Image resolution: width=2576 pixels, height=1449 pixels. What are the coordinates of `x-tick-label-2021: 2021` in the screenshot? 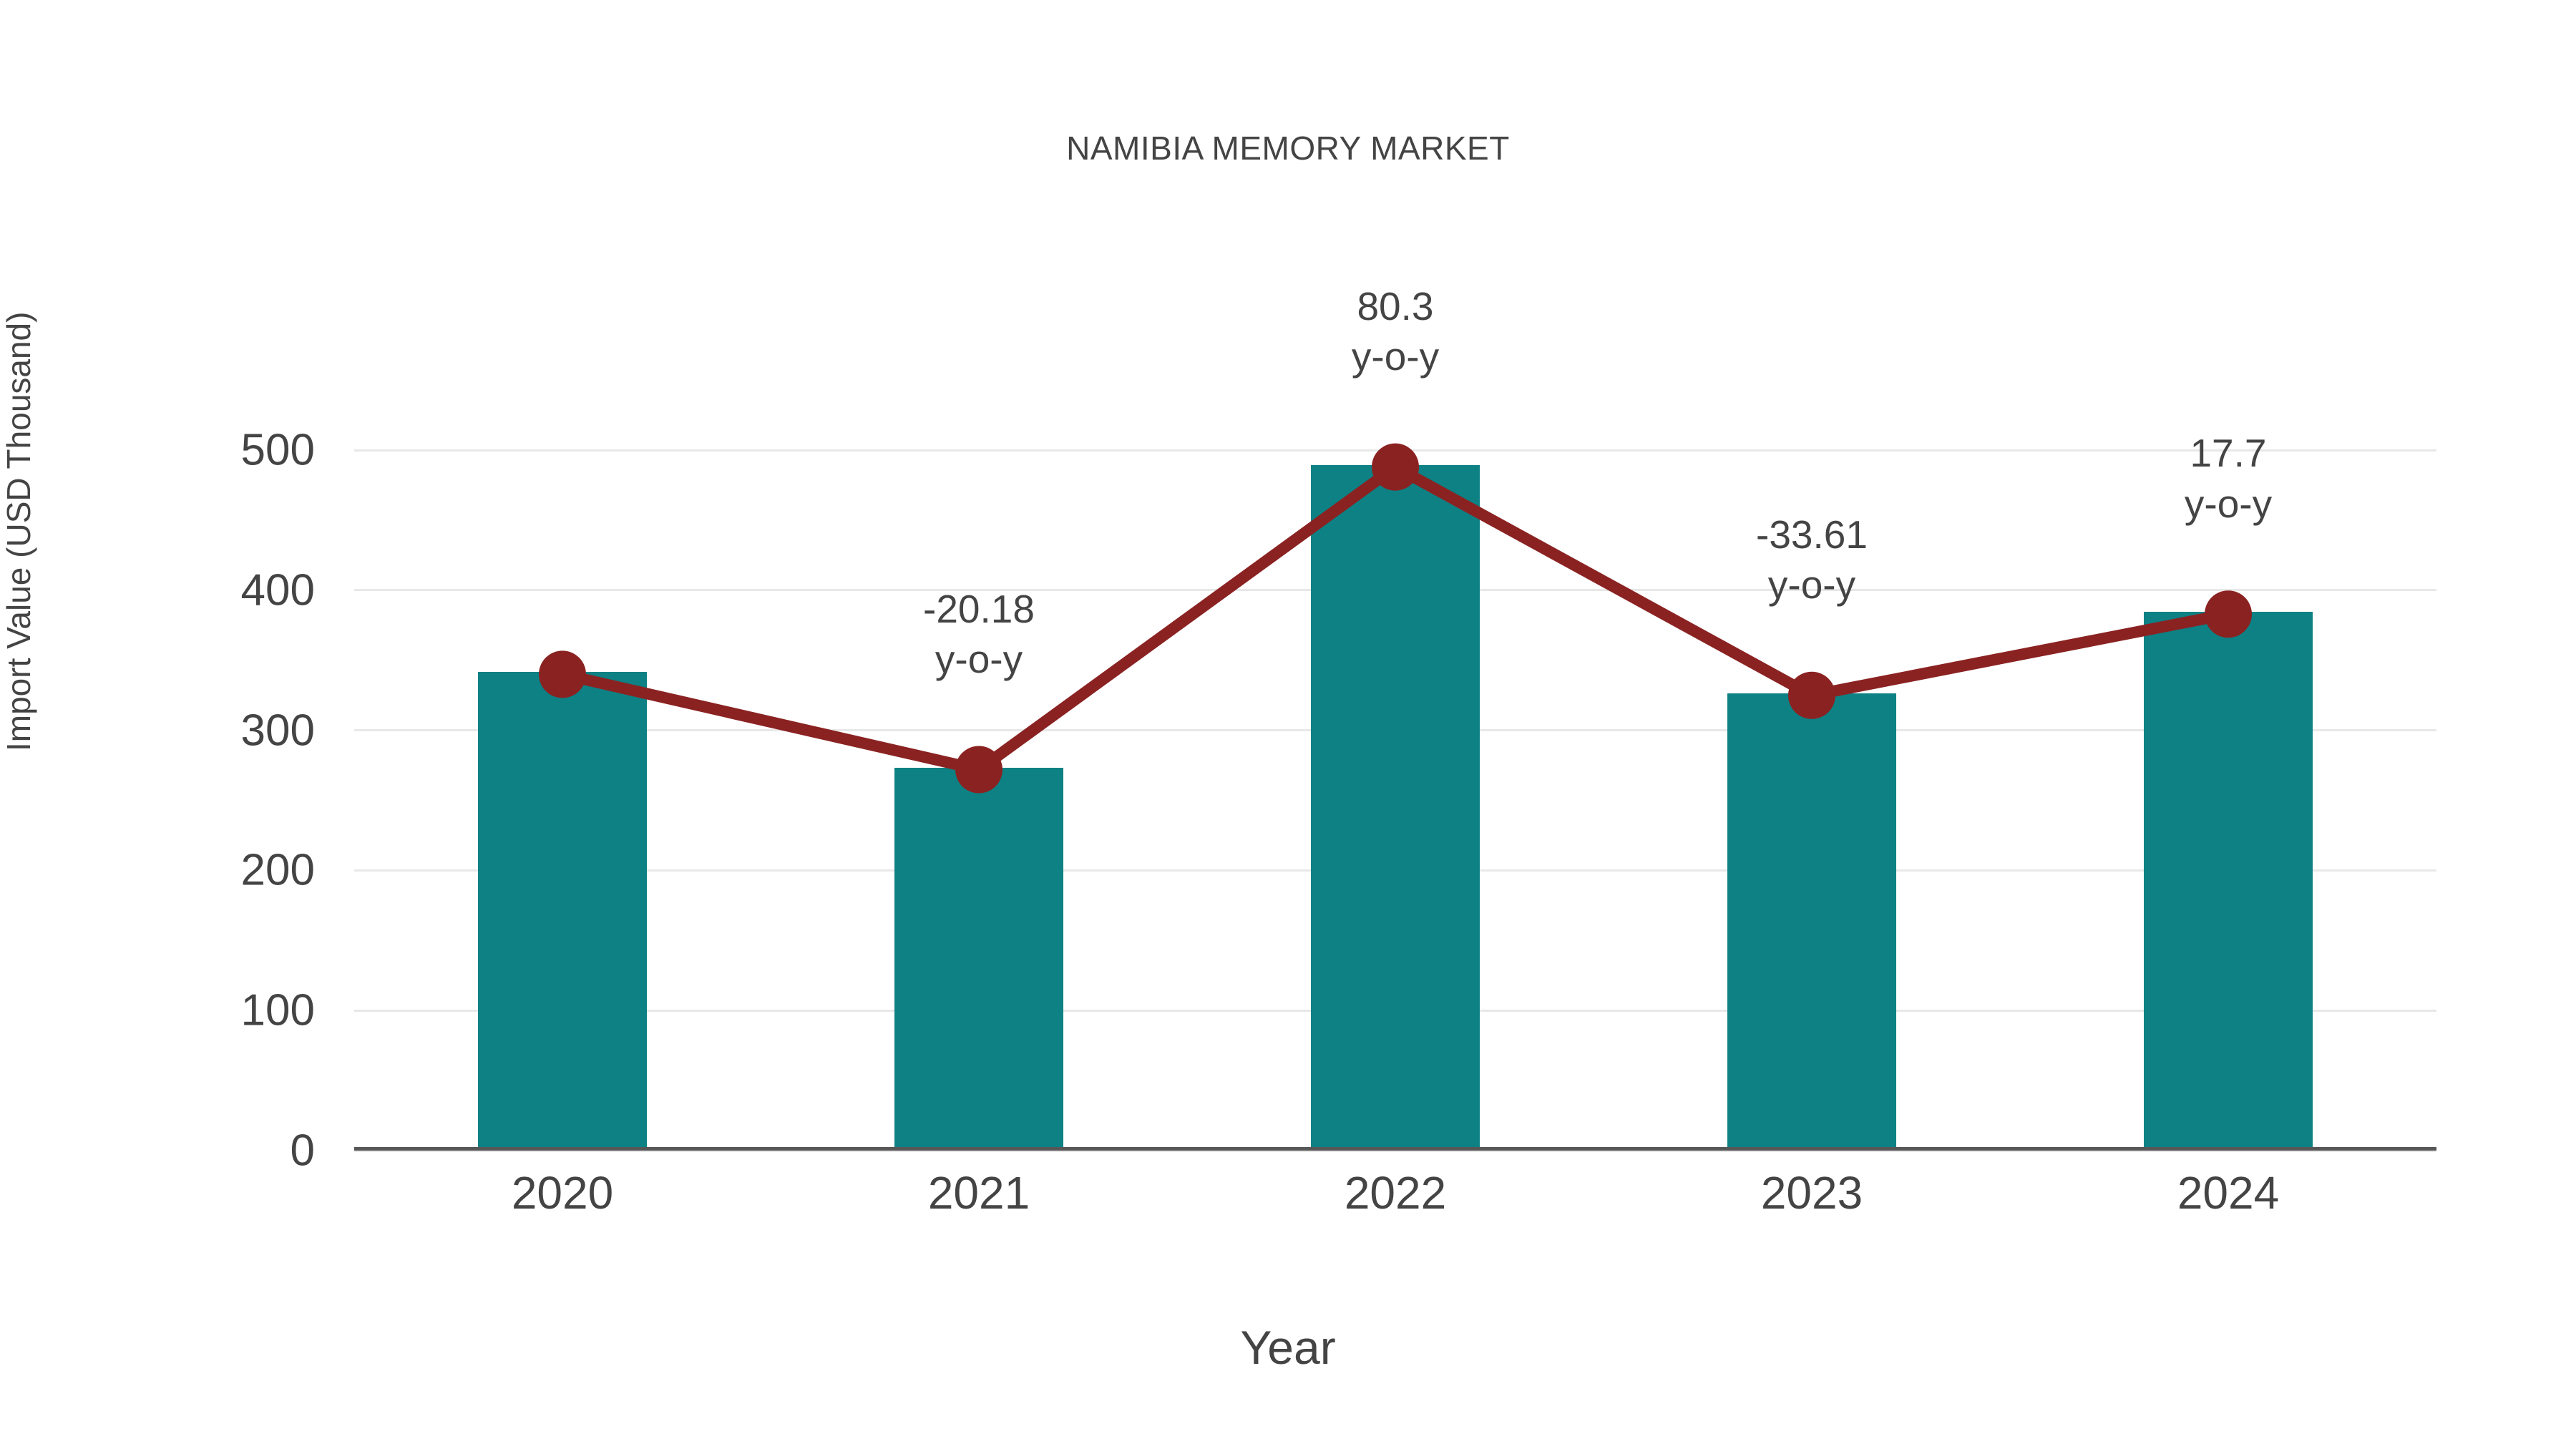 It's located at (978, 1193).